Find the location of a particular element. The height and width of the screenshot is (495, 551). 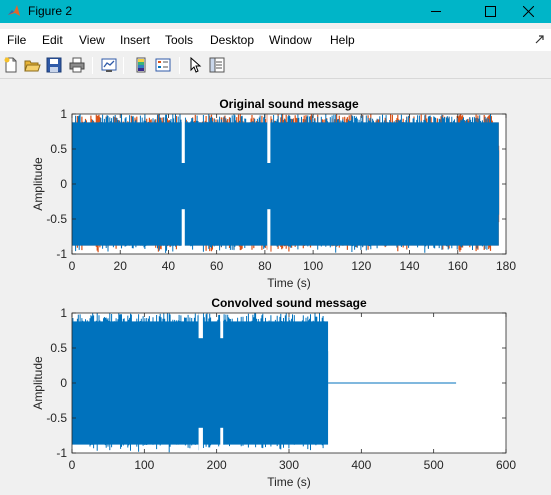

x-tick-label: 600 is located at coordinates (506, 465).